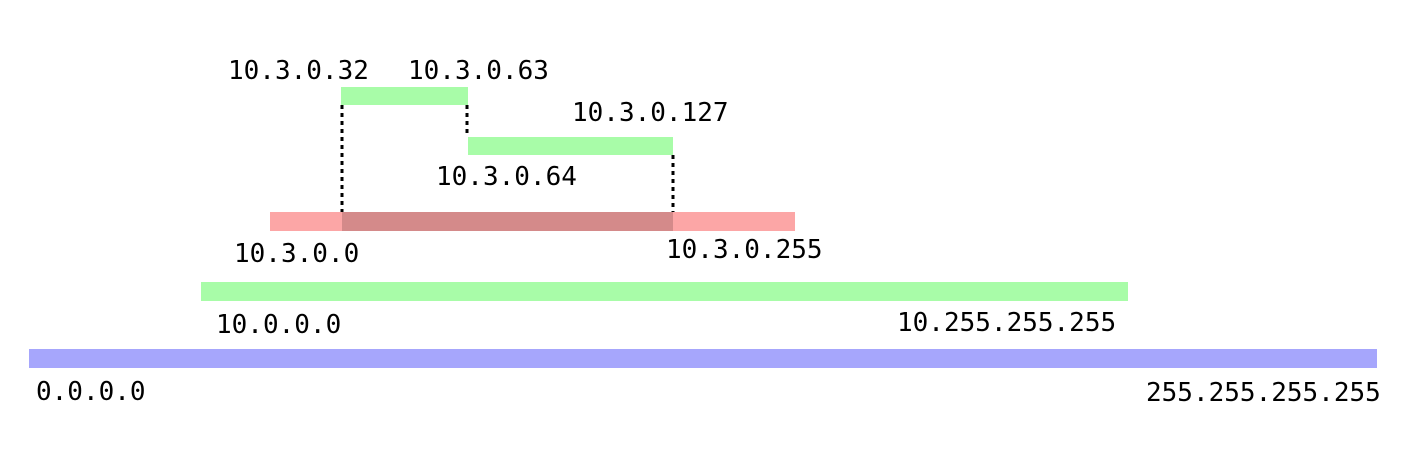 This screenshot has height=456, width=1425. What do you see at coordinates (91, 392) in the screenshot?
I see `label-all-start: 0.0.0.0` at bounding box center [91, 392].